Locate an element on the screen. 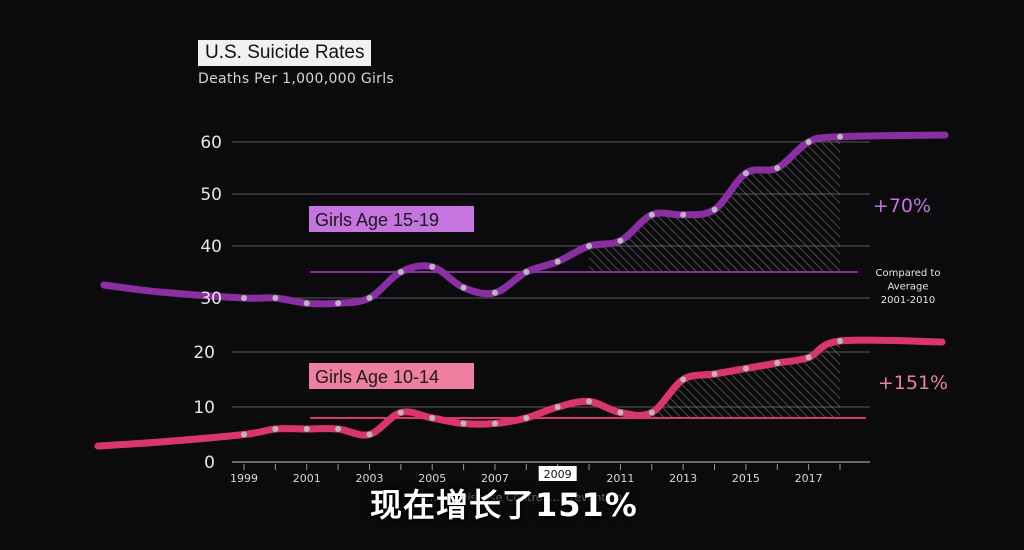 The height and width of the screenshot is (550, 1024). y-tick-label: 60 is located at coordinates (211, 143).